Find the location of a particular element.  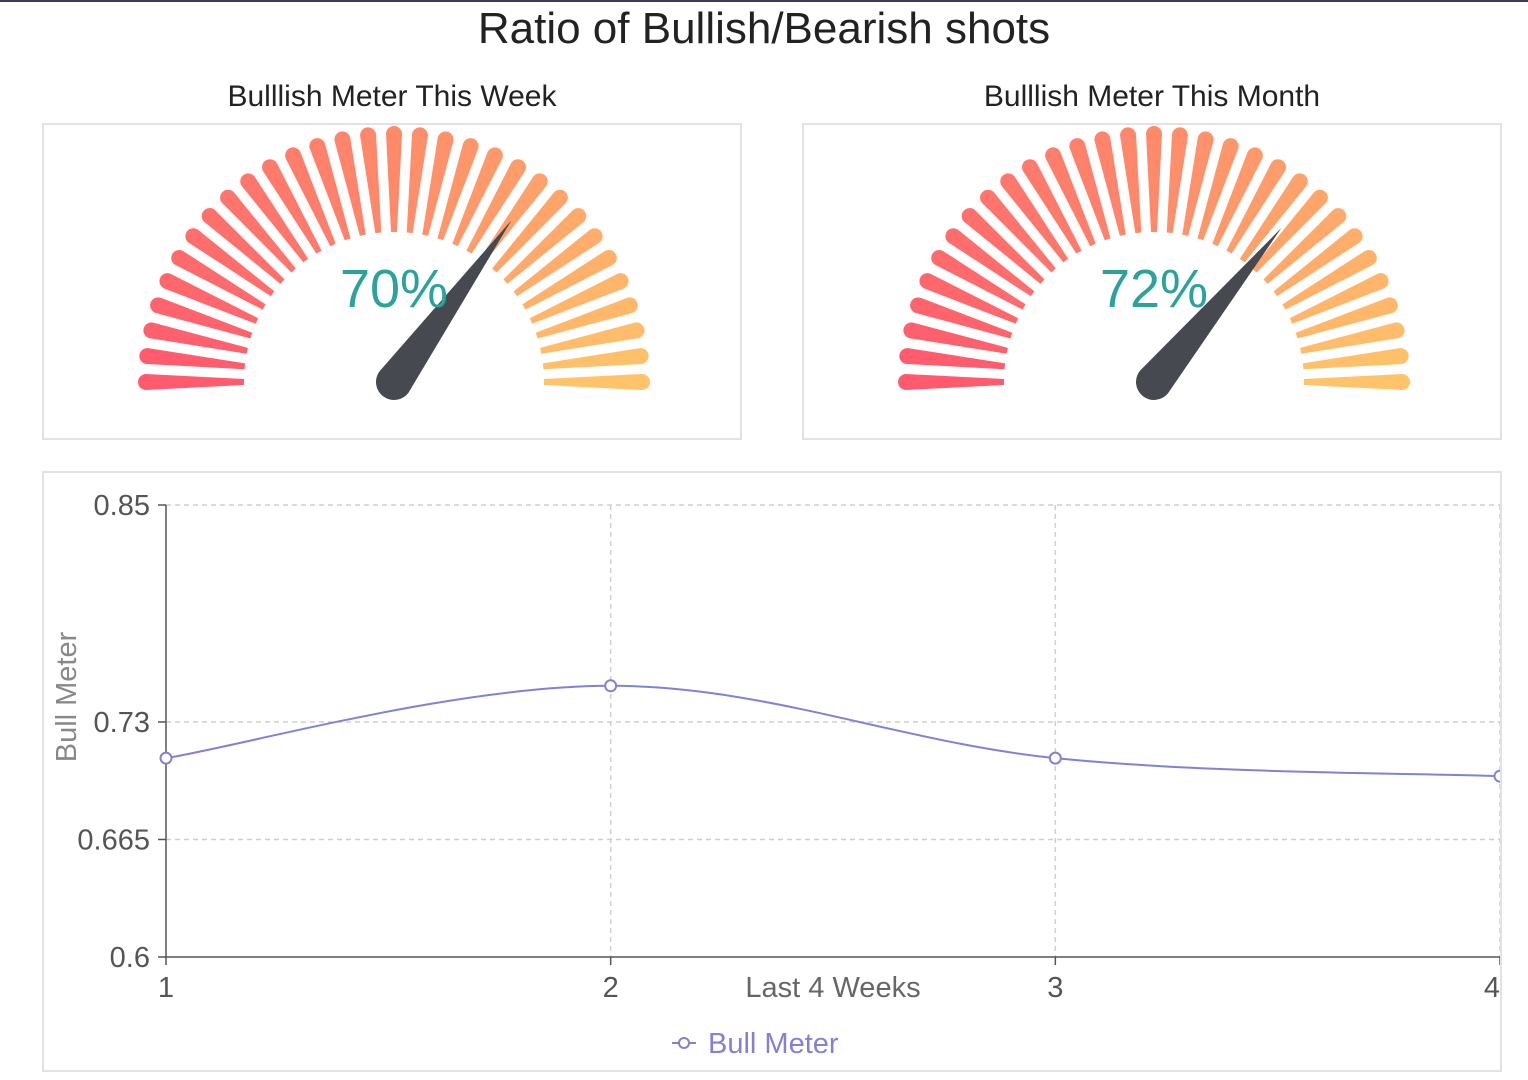

gauge-month-needle is located at coordinates (1209, 314).